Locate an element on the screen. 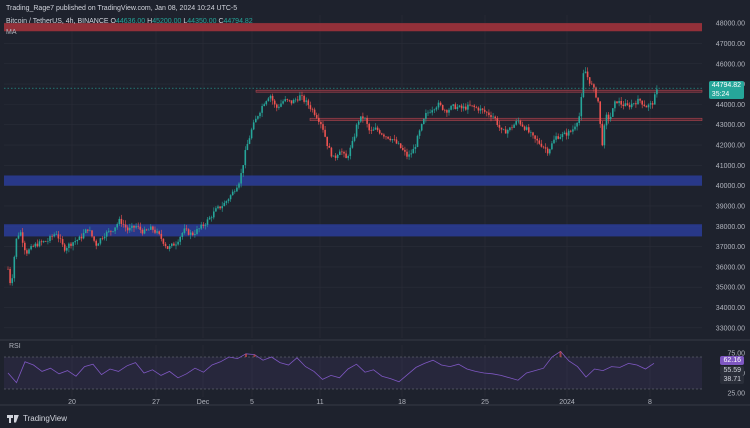 The image size is (750, 428). low-label: L is located at coordinates (185, 21).